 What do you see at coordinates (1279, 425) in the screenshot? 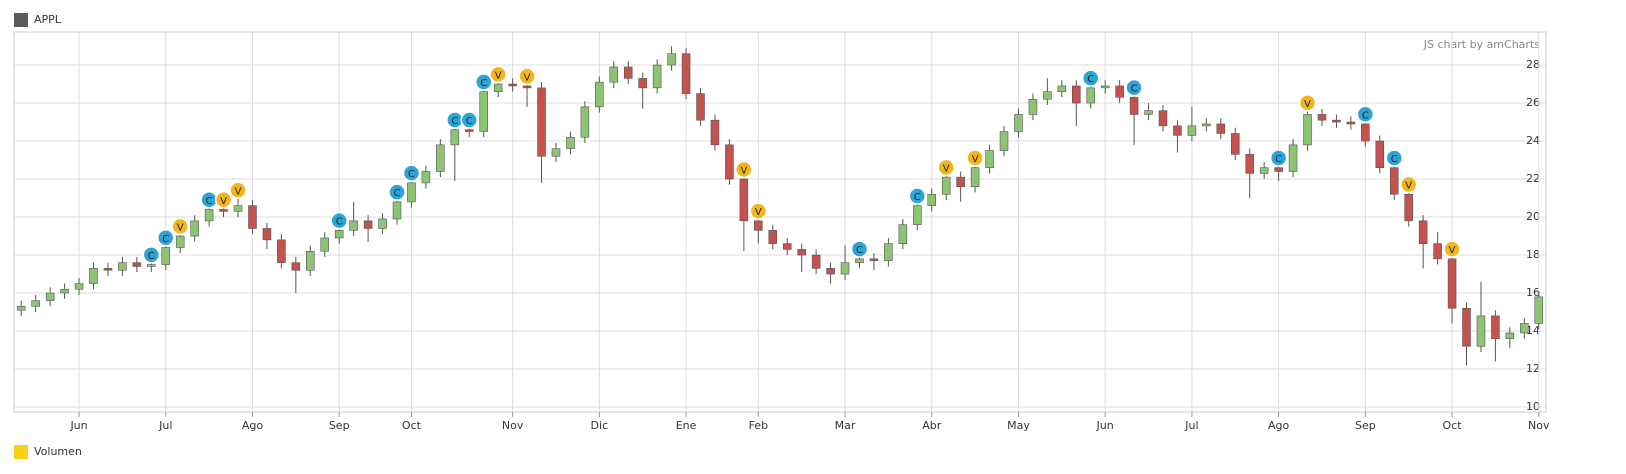
I see `x-tick-label: Ago` at bounding box center [1279, 425].